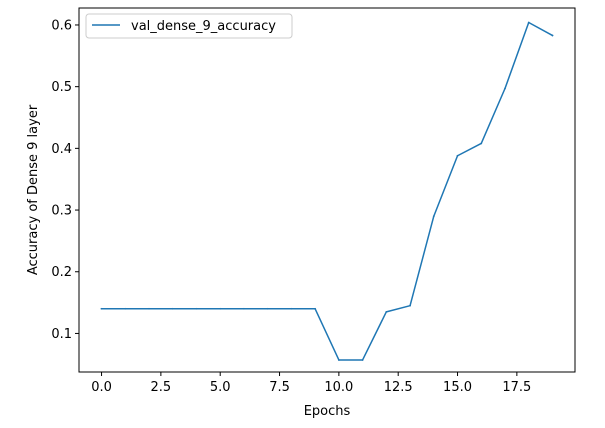 The height and width of the screenshot is (428, 605). What do you see at coordinates (279, 387) in the screenshot?
I see `x-tick-label: 7.5` at bounding box center [279, 387].